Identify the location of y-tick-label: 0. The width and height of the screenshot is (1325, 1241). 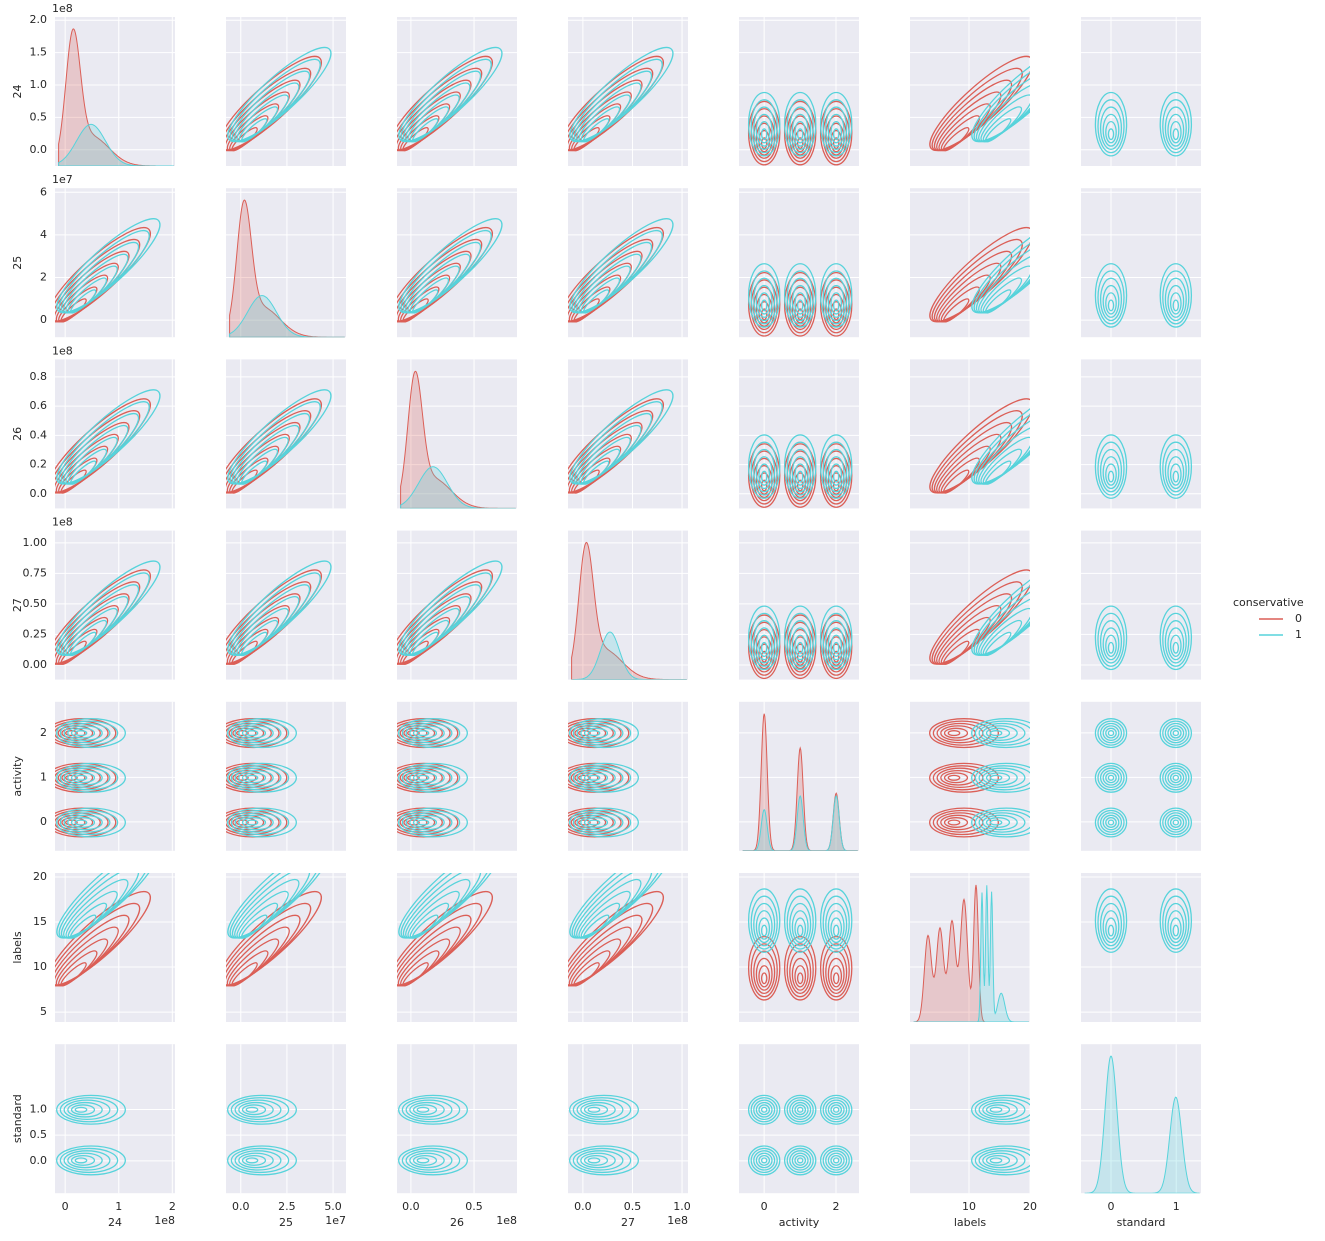
(43, 319).